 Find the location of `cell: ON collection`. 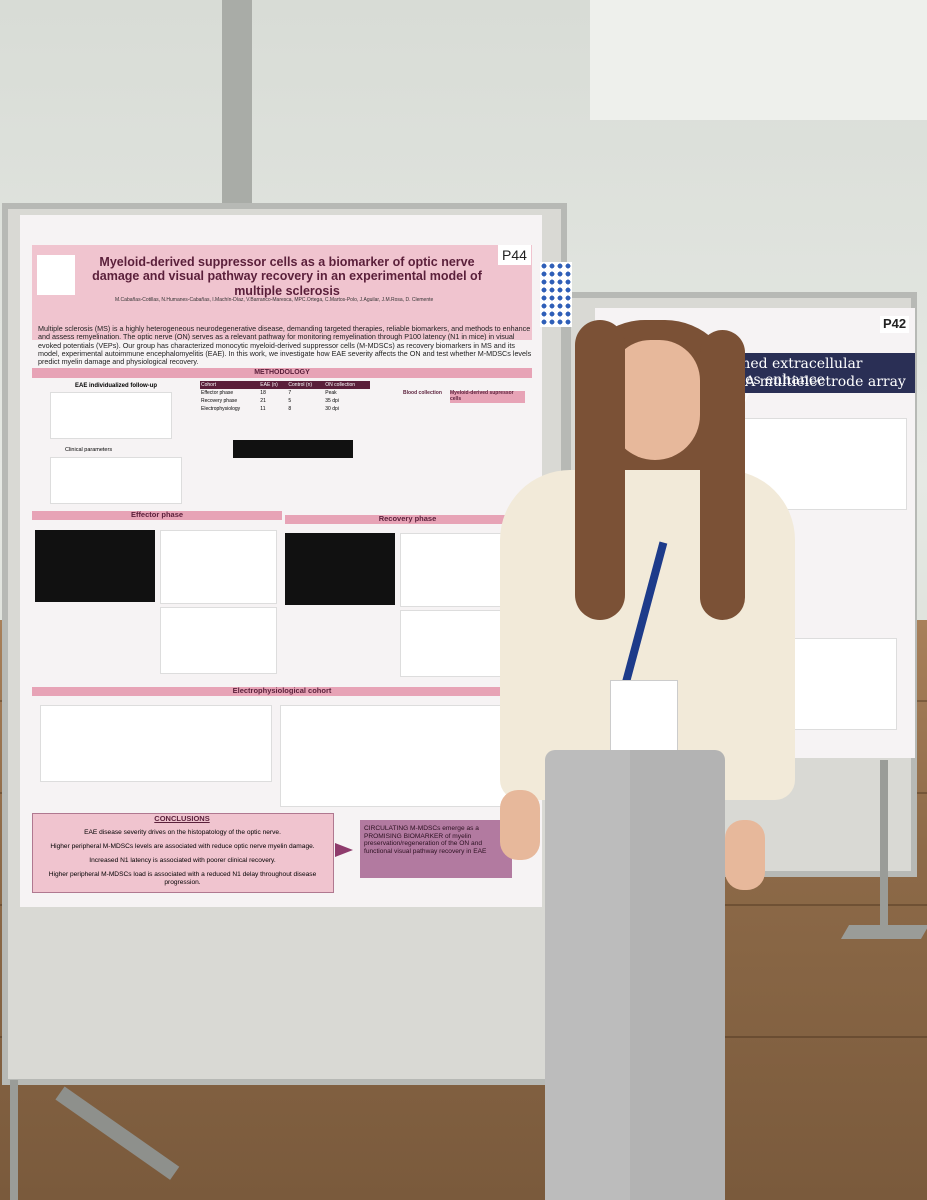

cell: ON collection is located at coordinates (340, 385).